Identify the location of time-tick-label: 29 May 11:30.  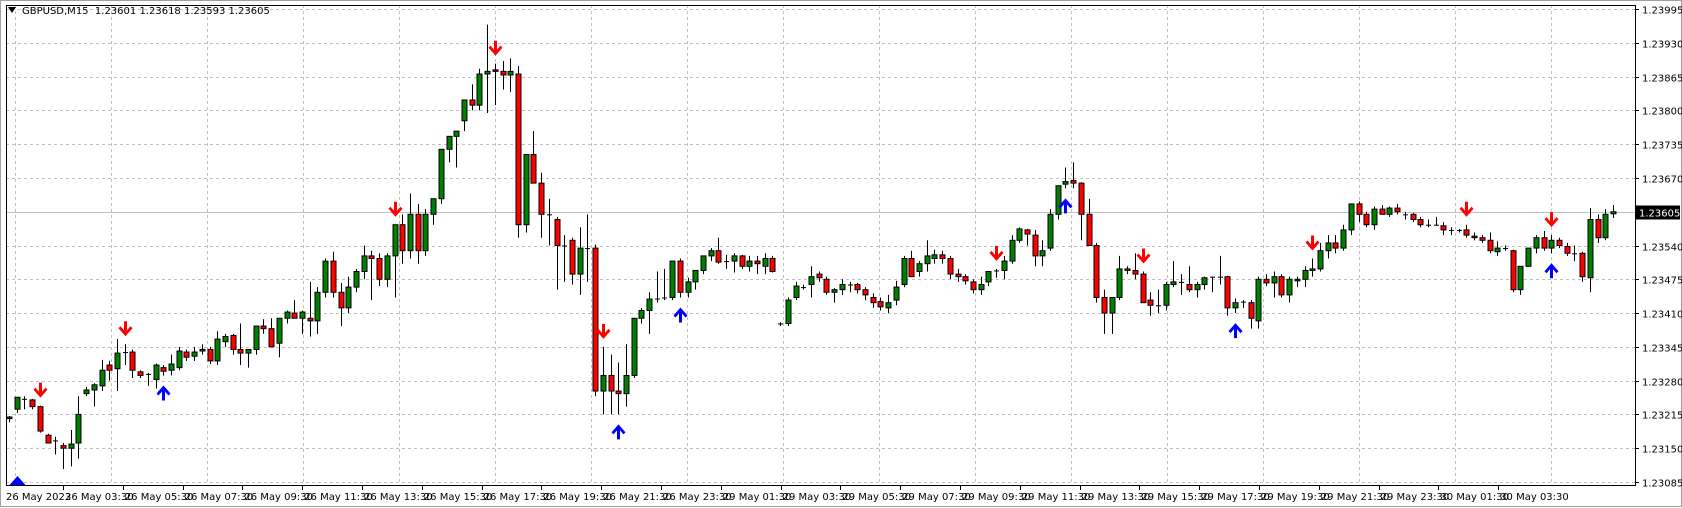
(1056, 497).